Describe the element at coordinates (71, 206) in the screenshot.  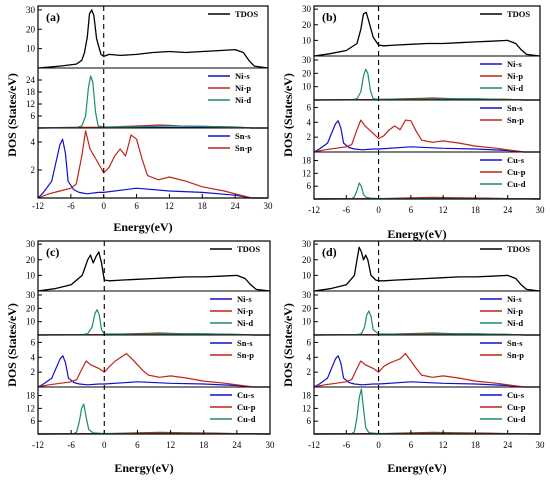
I see `x-tick-label: -6` at that location.